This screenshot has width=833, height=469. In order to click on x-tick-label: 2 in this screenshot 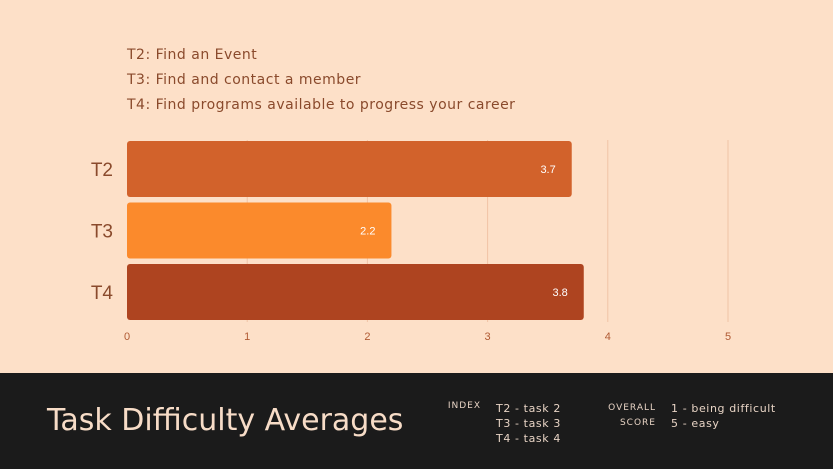, I will do `click(367, 337)`.